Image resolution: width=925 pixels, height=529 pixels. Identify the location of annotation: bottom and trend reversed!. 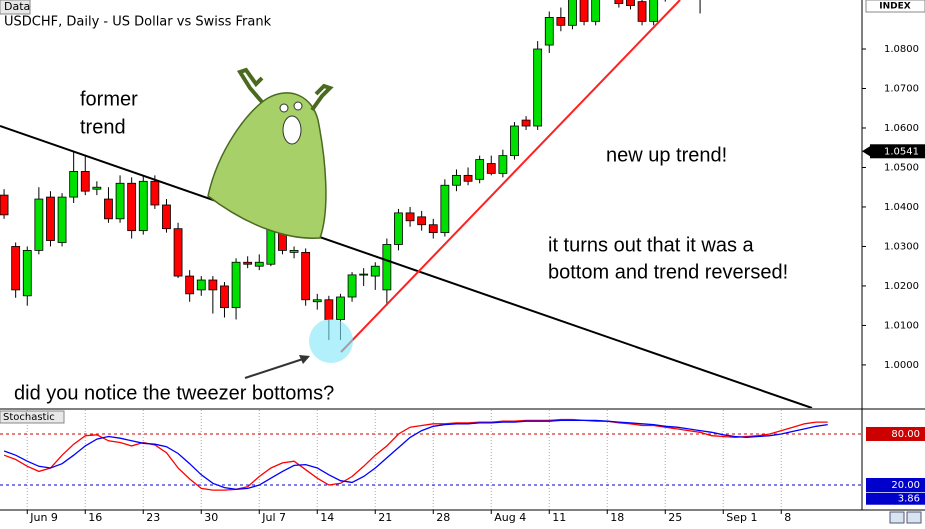
(668, 272).